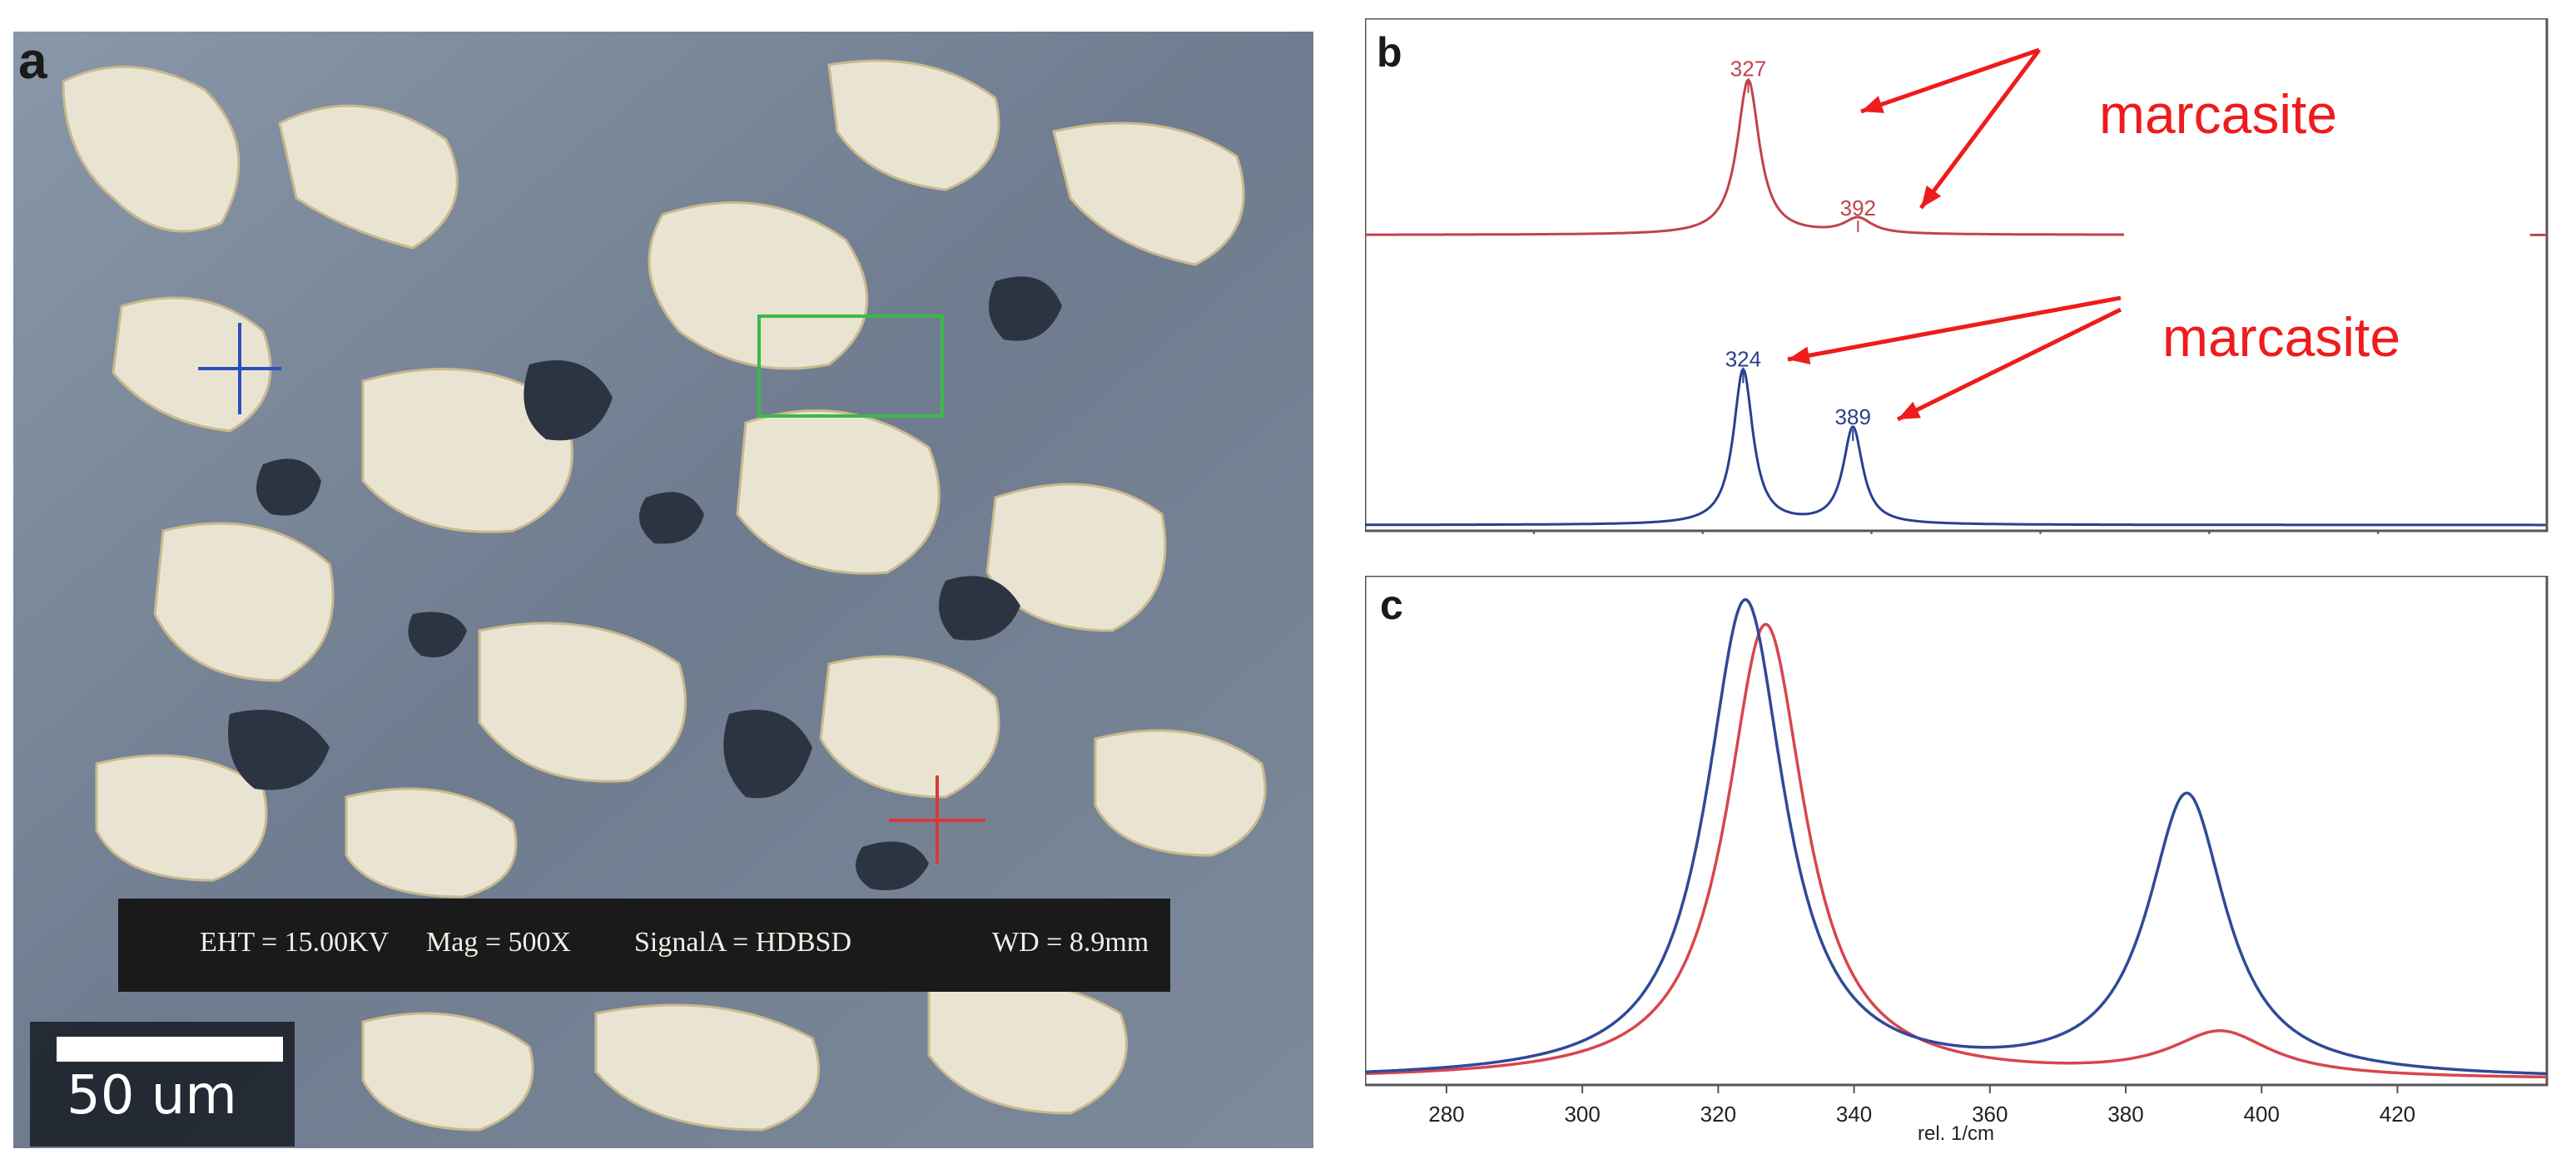  I want to click on x-tick-label: 340, so click(1854, 1114).